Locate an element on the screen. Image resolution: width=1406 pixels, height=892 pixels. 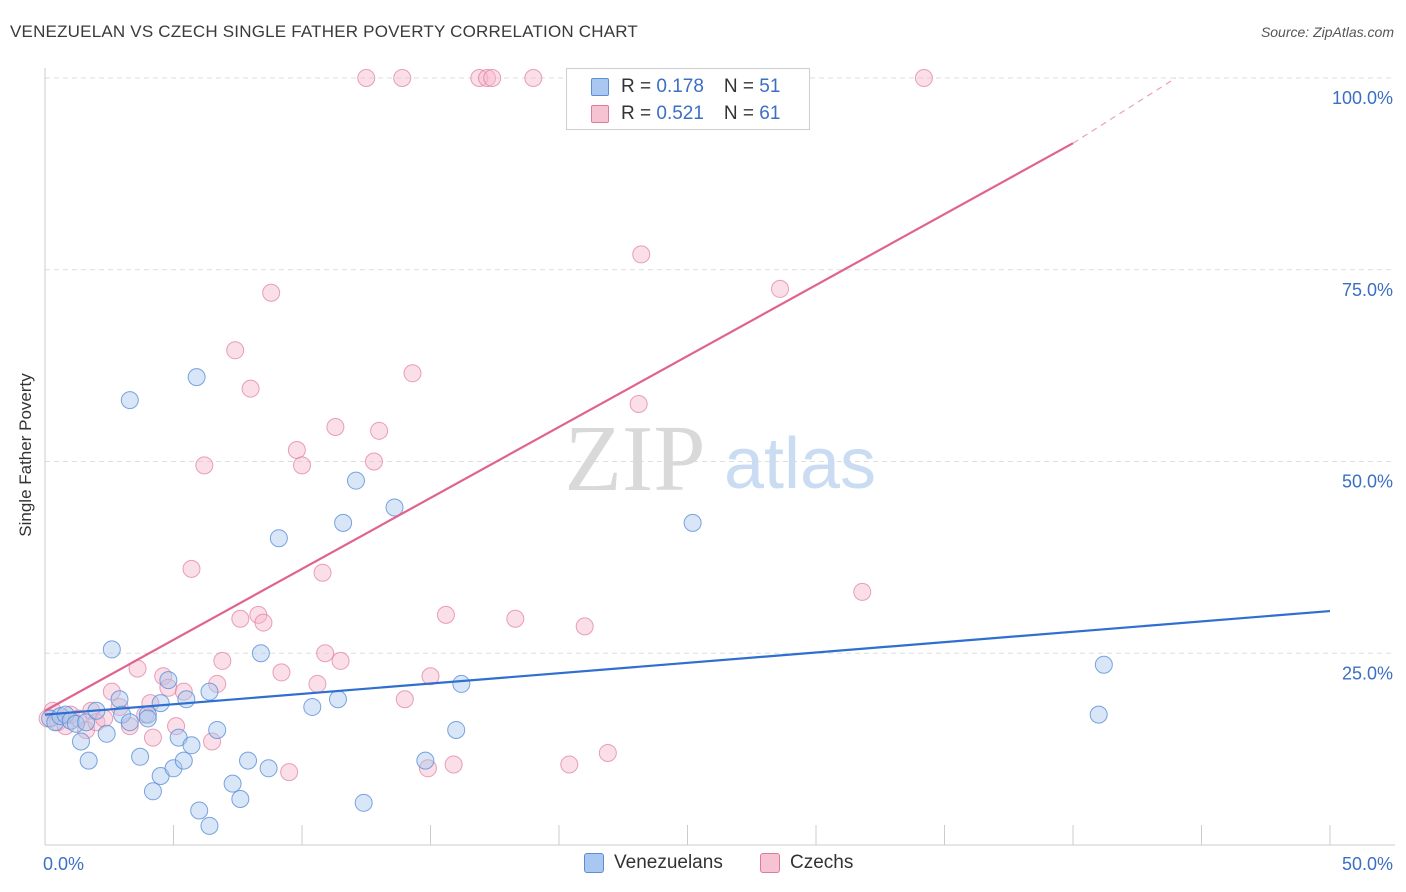
watermark: ZIP atlas is located at coordinates (721, 459).